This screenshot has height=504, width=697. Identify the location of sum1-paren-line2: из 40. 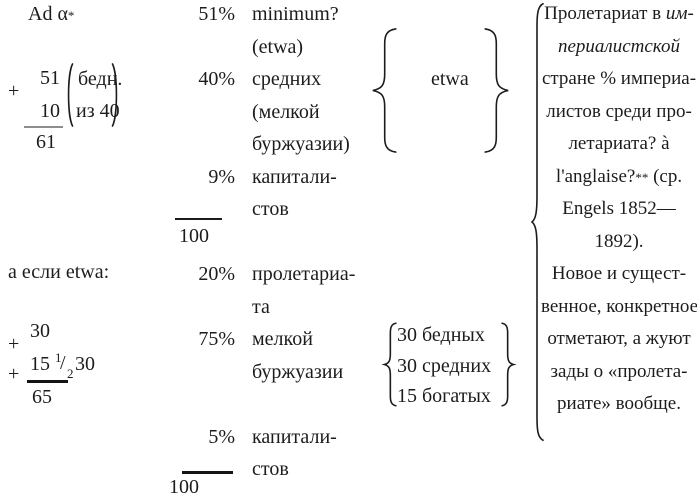
(98, 111).